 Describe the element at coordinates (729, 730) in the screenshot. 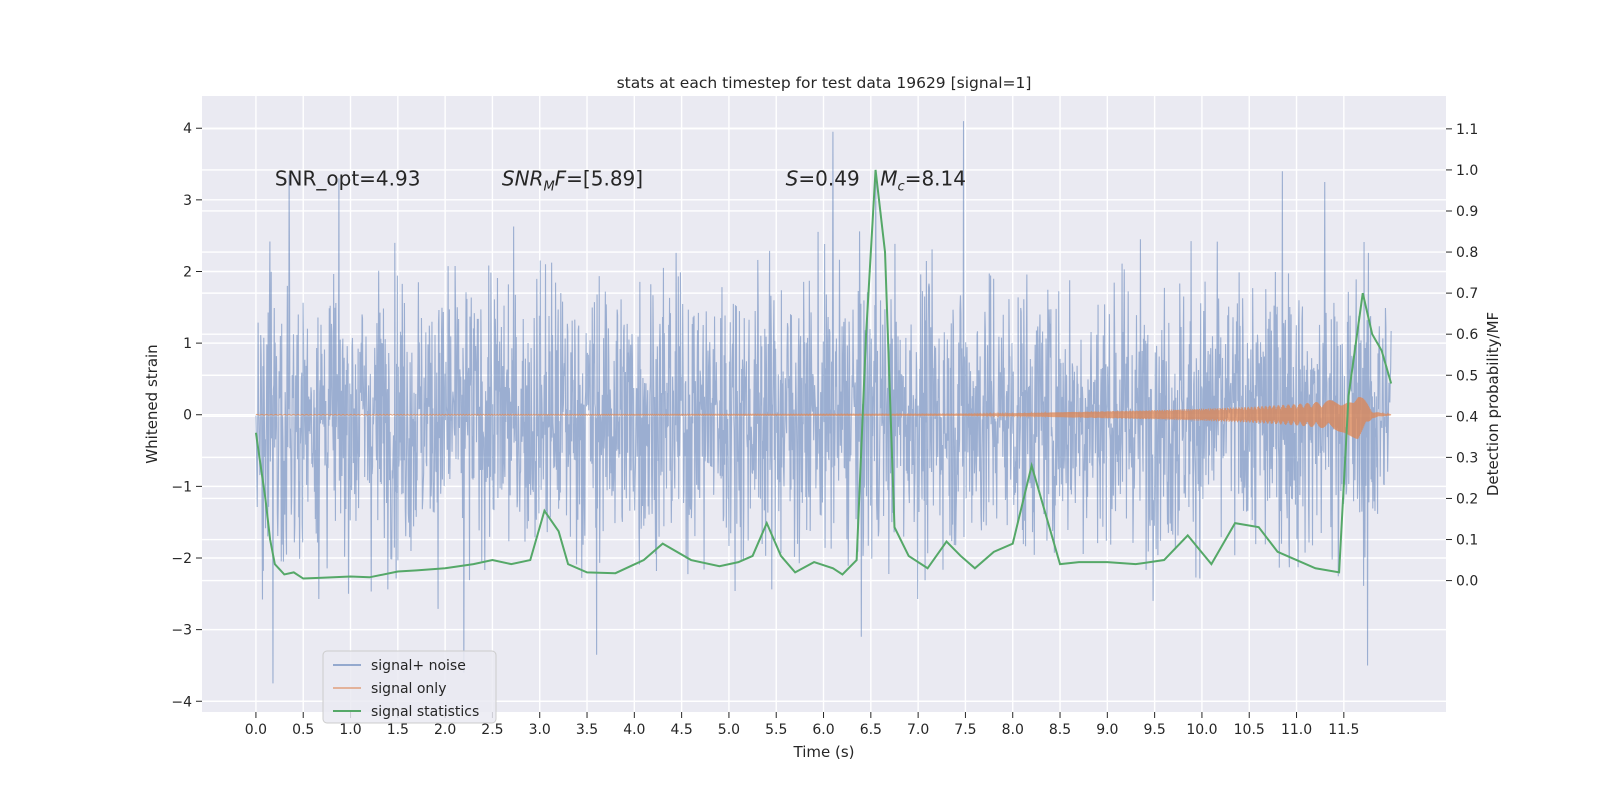

I see `x-tick-label: 5.0` at that location.